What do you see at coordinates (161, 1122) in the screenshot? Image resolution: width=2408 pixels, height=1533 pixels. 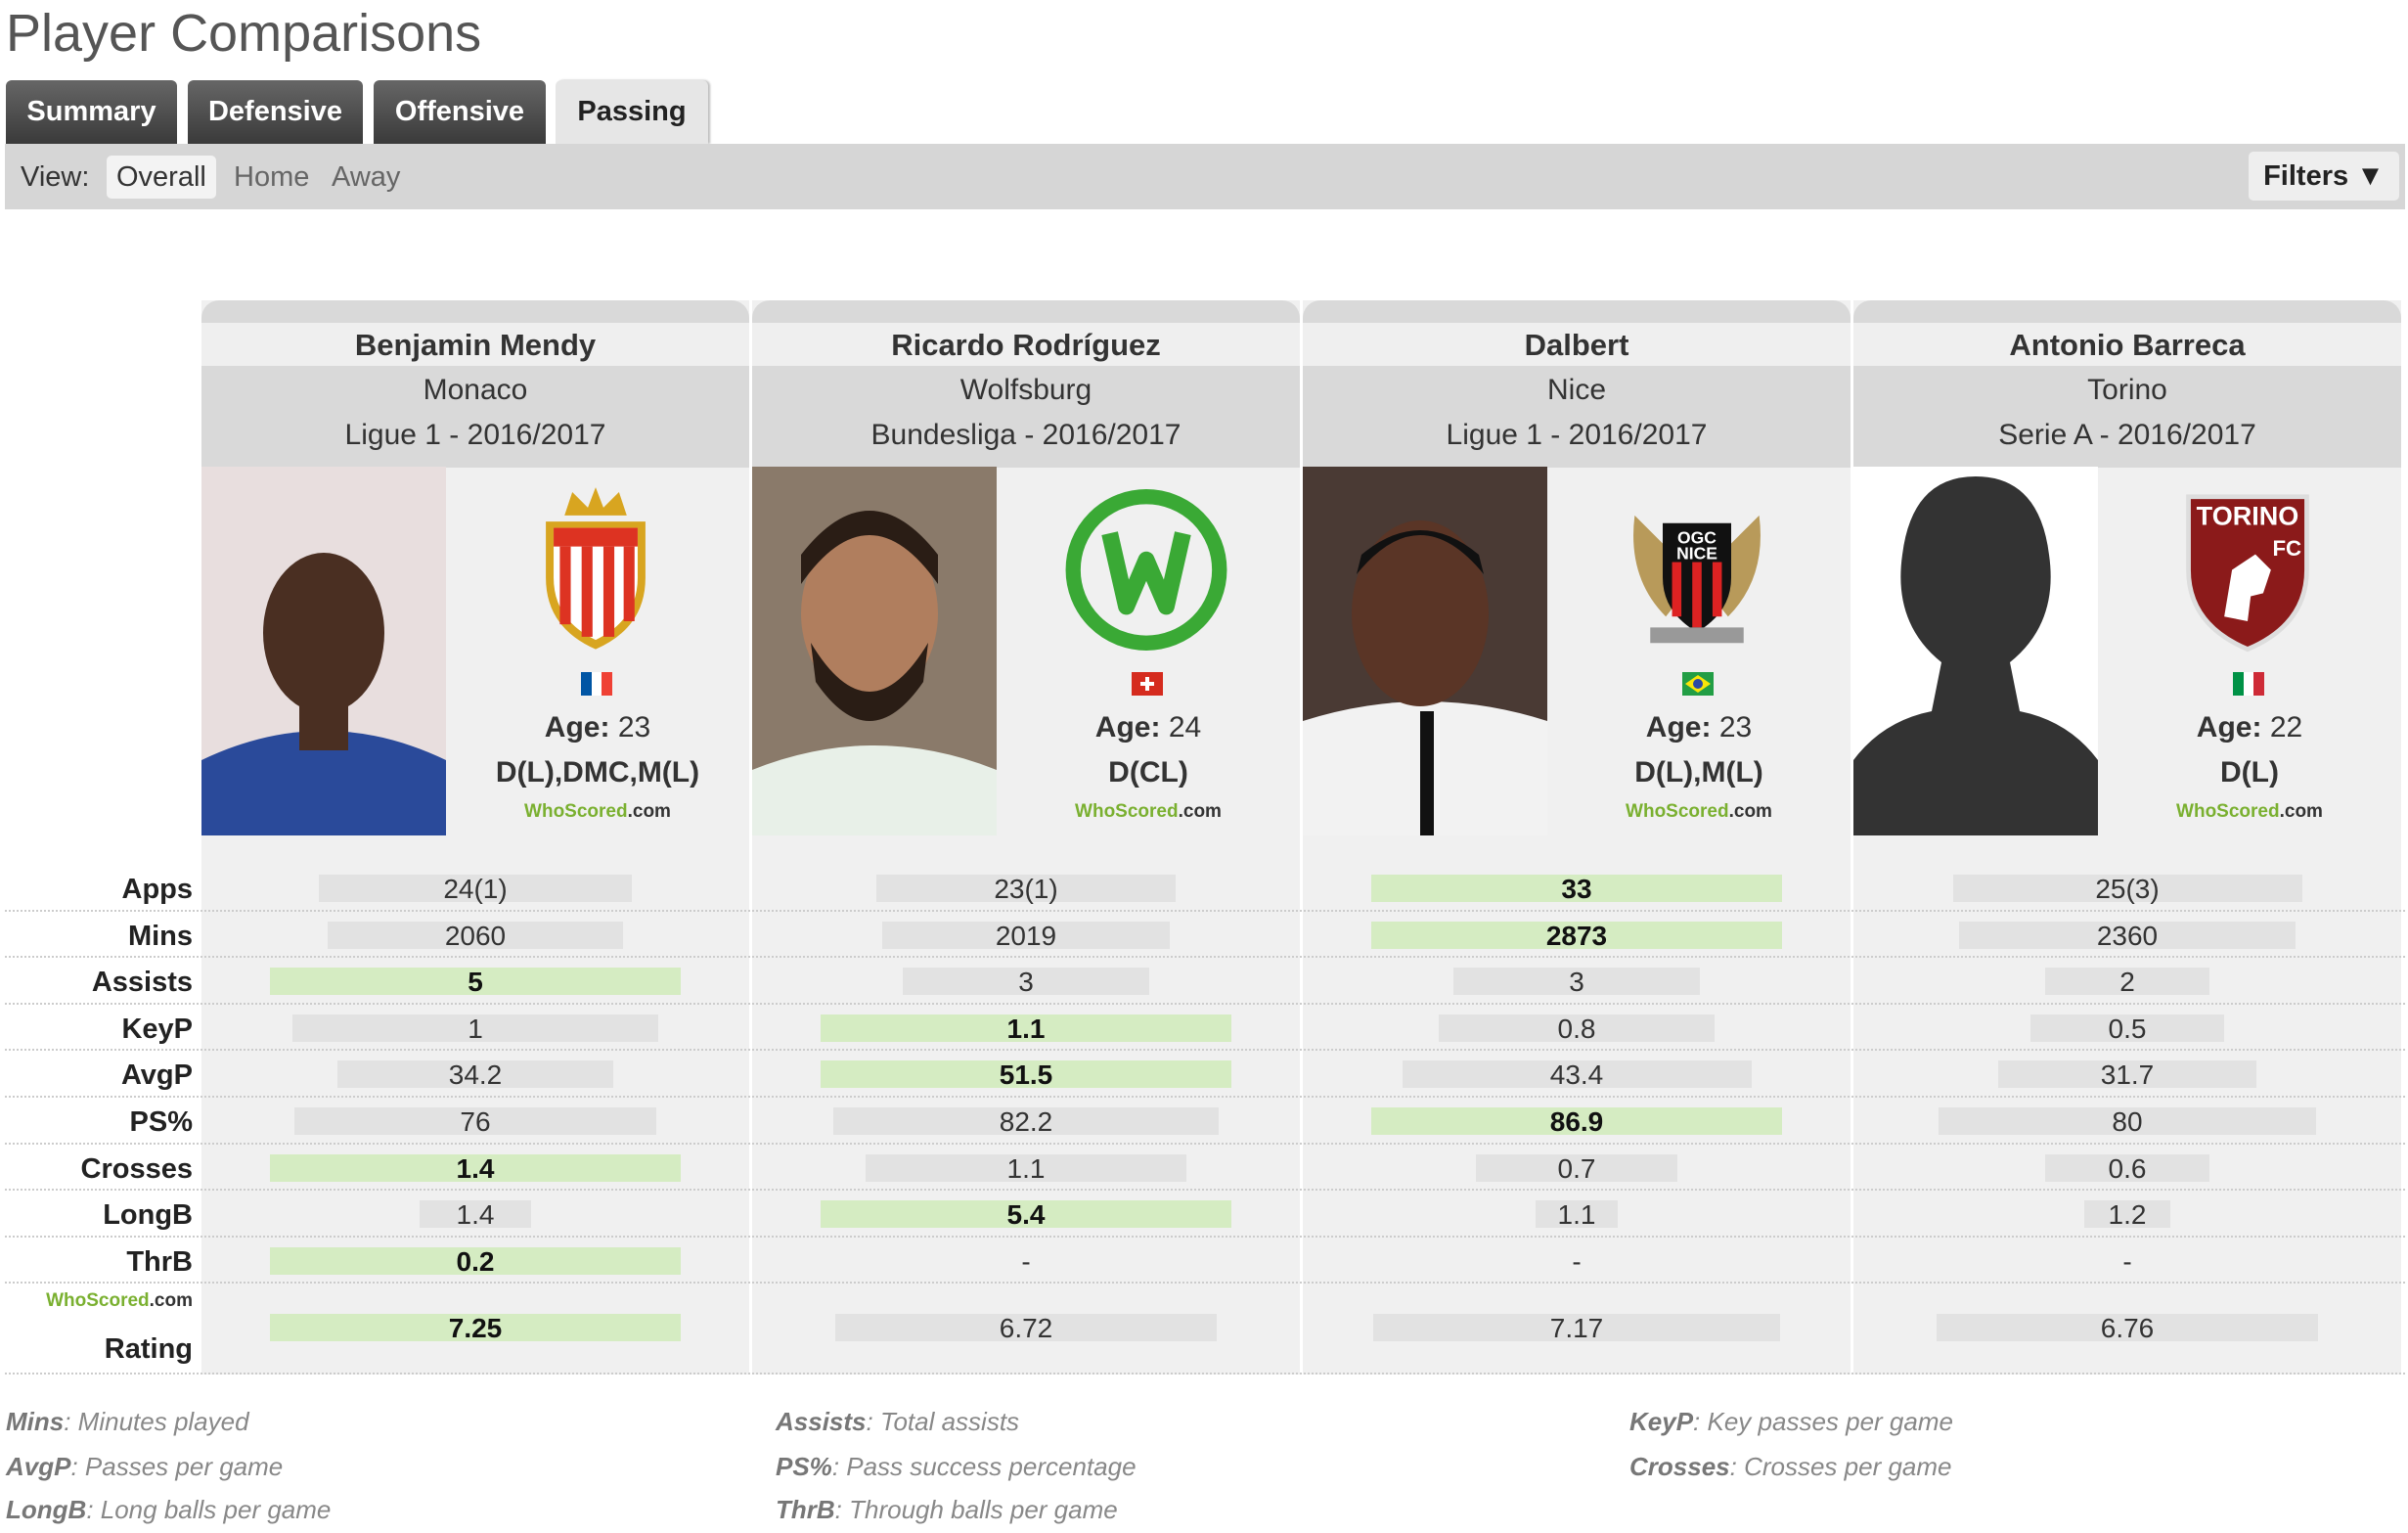 I see `stat-label-pspct: PS%` at bounding box center [161, 1122].